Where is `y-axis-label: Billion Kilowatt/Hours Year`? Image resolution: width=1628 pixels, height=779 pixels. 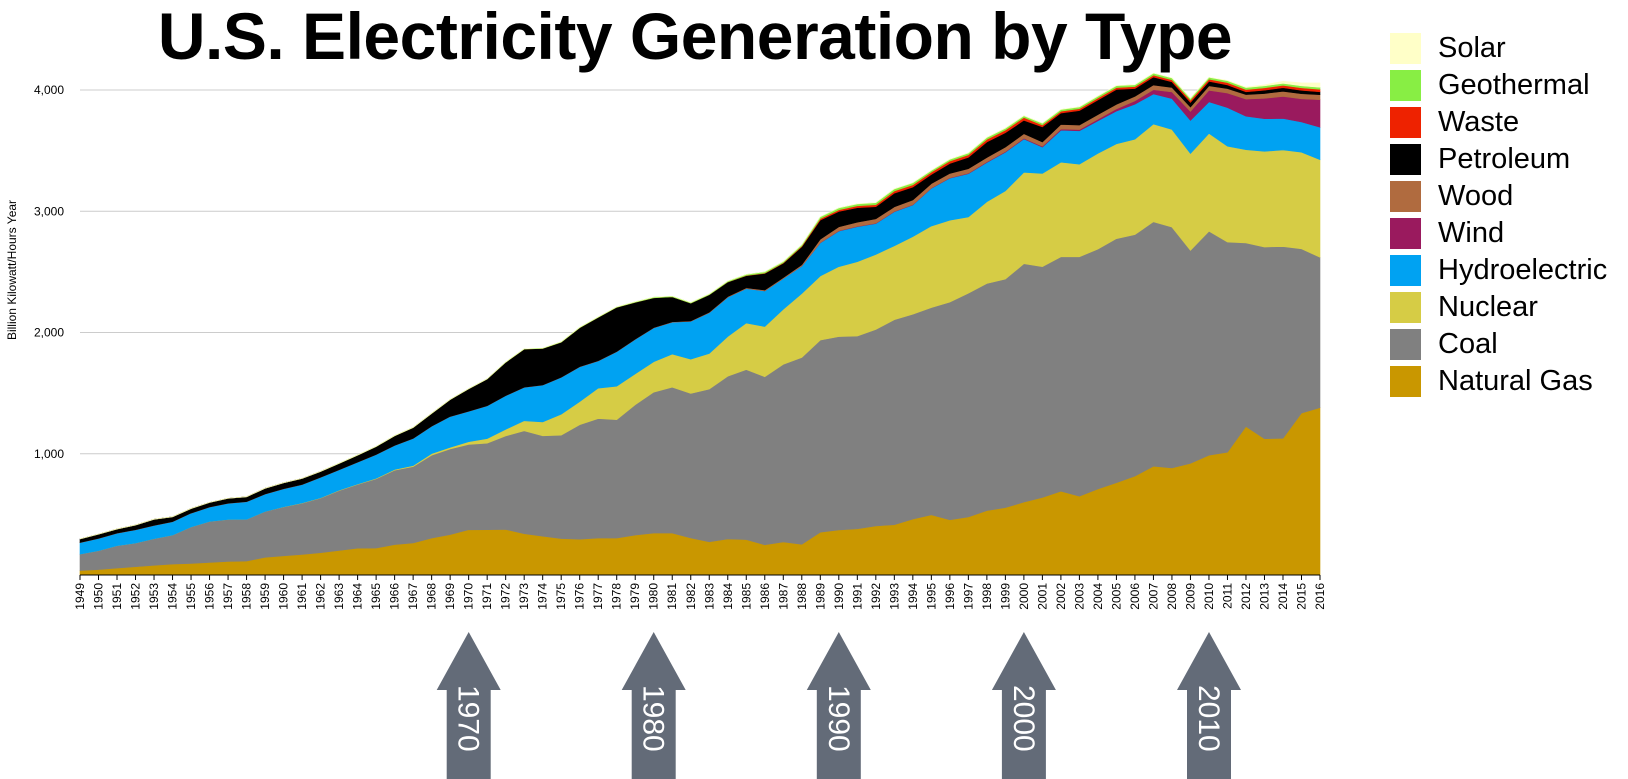
y-axis-label: Billion Kilowatt/Hours Year is located at coordinates (12, 270).